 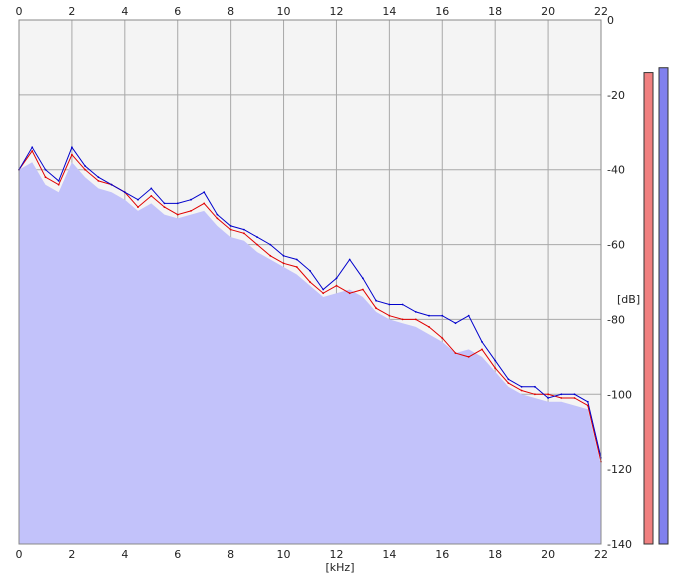 I want to click on x-tick-label-bottom: 0, so click(x=19, y=554).